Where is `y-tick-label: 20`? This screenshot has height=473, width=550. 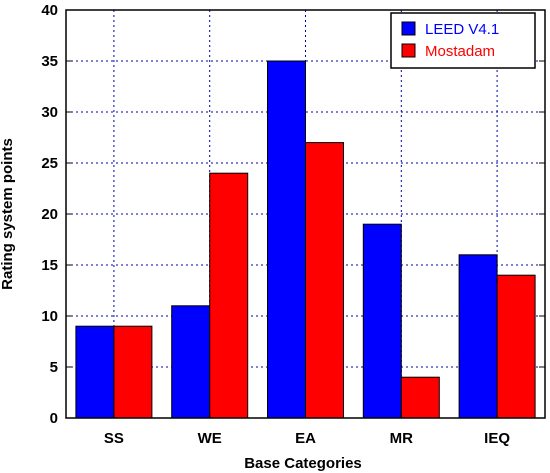 y-tick-label: 20 is located at coordinates (49, 214).